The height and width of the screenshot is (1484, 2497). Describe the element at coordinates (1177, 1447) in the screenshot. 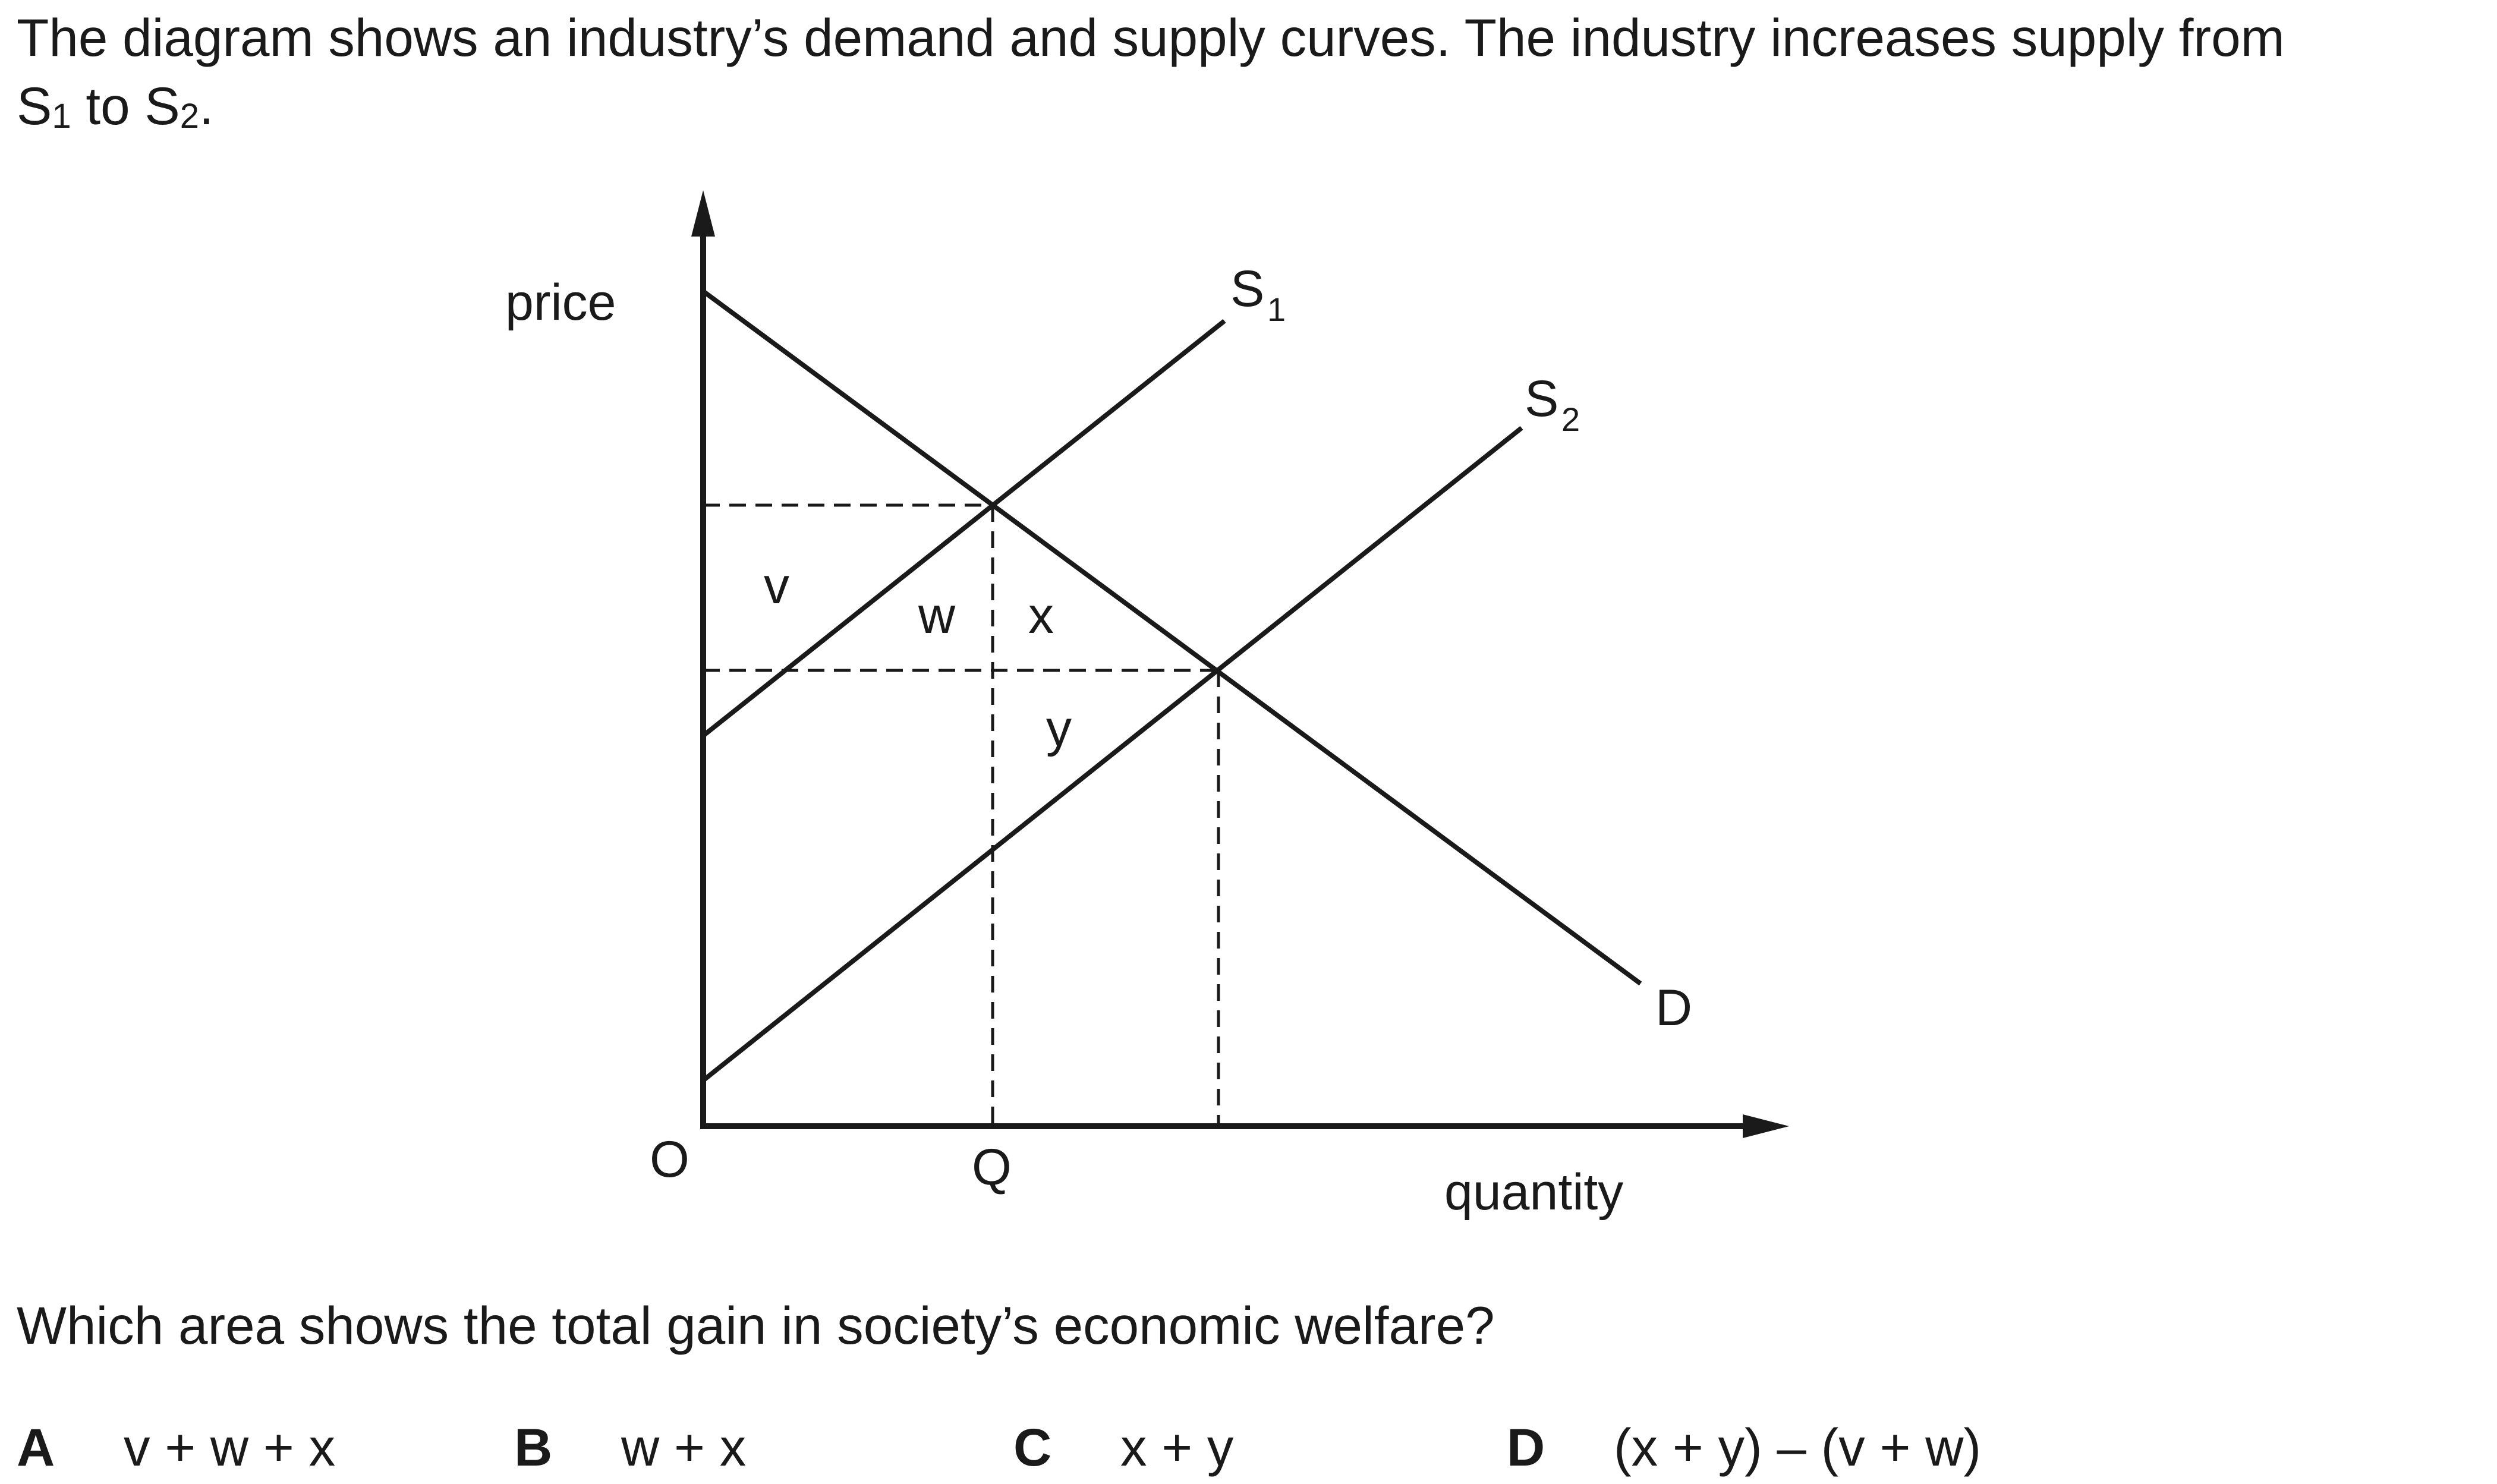

I see `option-c-text: x + y` at that location.